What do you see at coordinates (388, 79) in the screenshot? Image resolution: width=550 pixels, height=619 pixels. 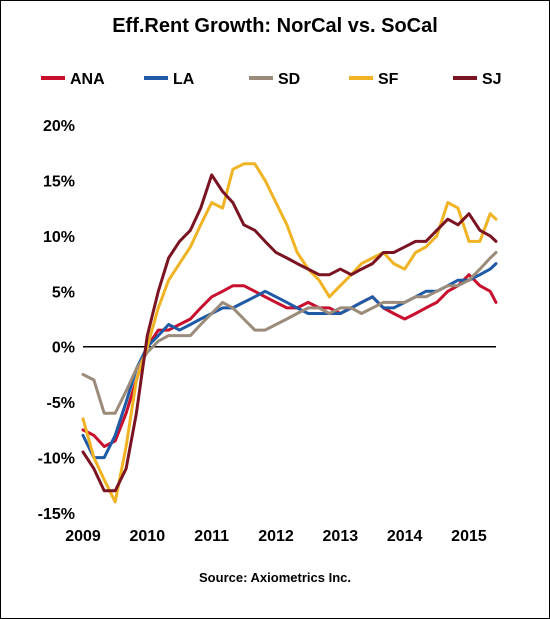 I see `legend-label-sf: SF` at bounding box center [388, 79].